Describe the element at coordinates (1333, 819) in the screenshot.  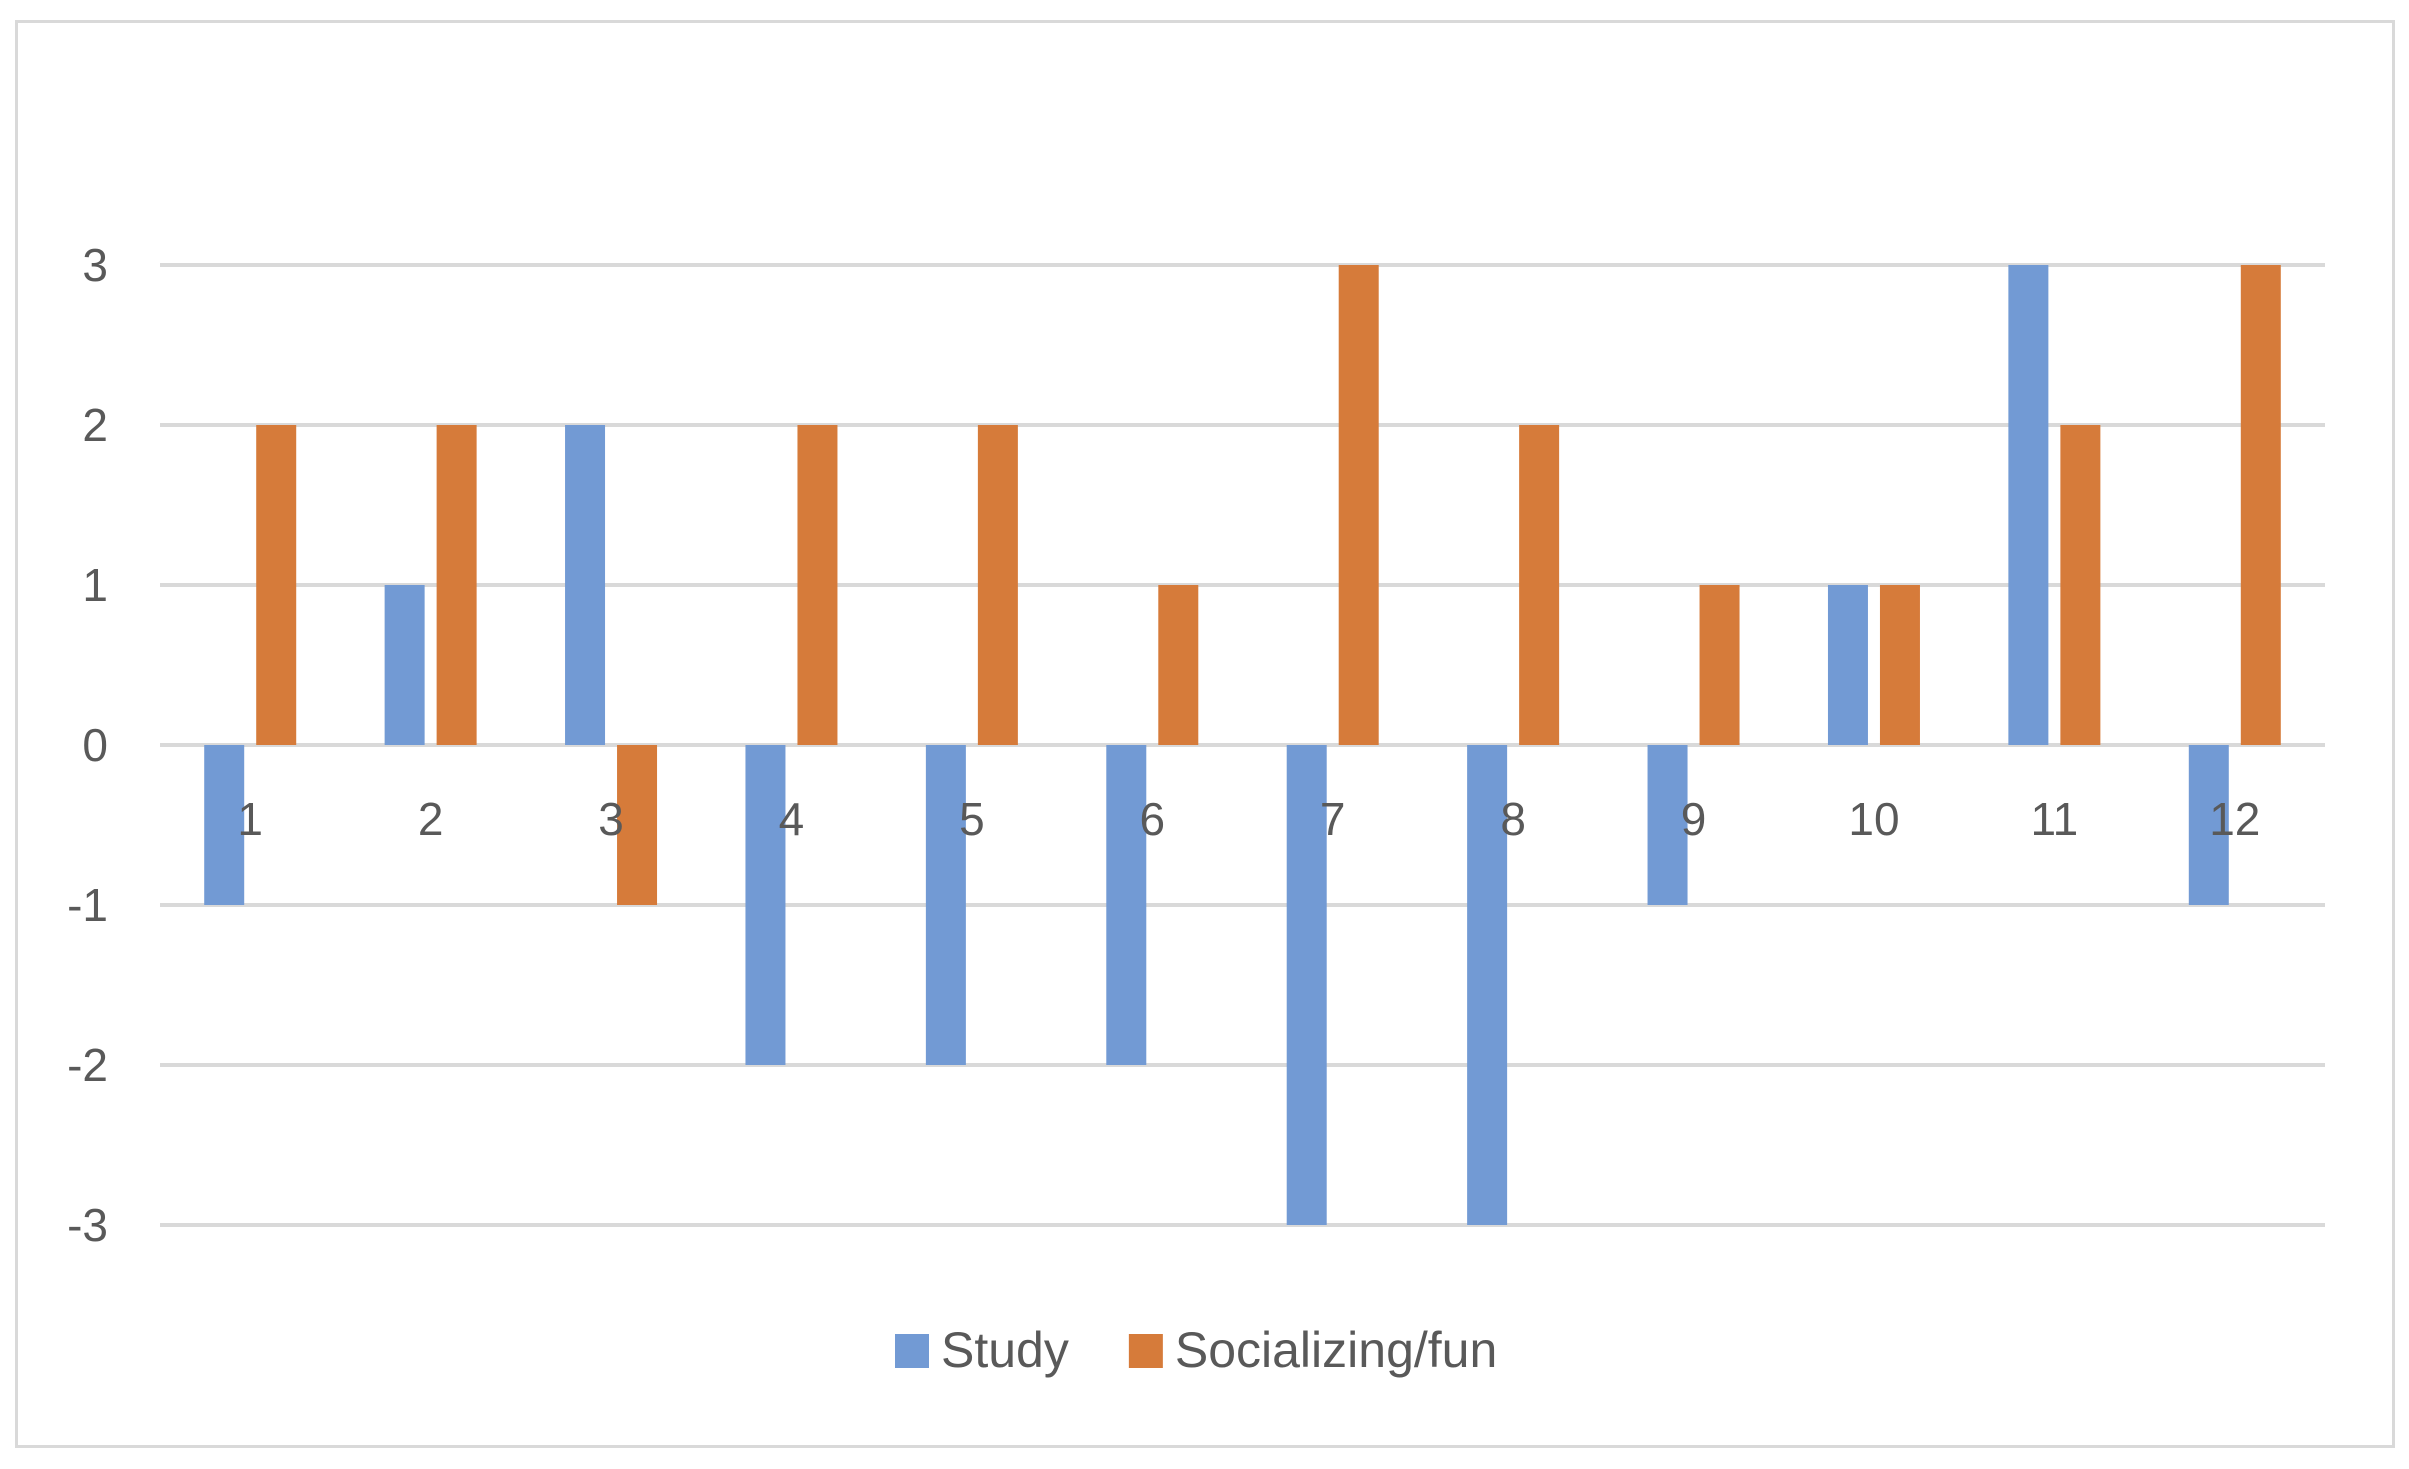
I see `x-tick-label-7: 7` at that location.